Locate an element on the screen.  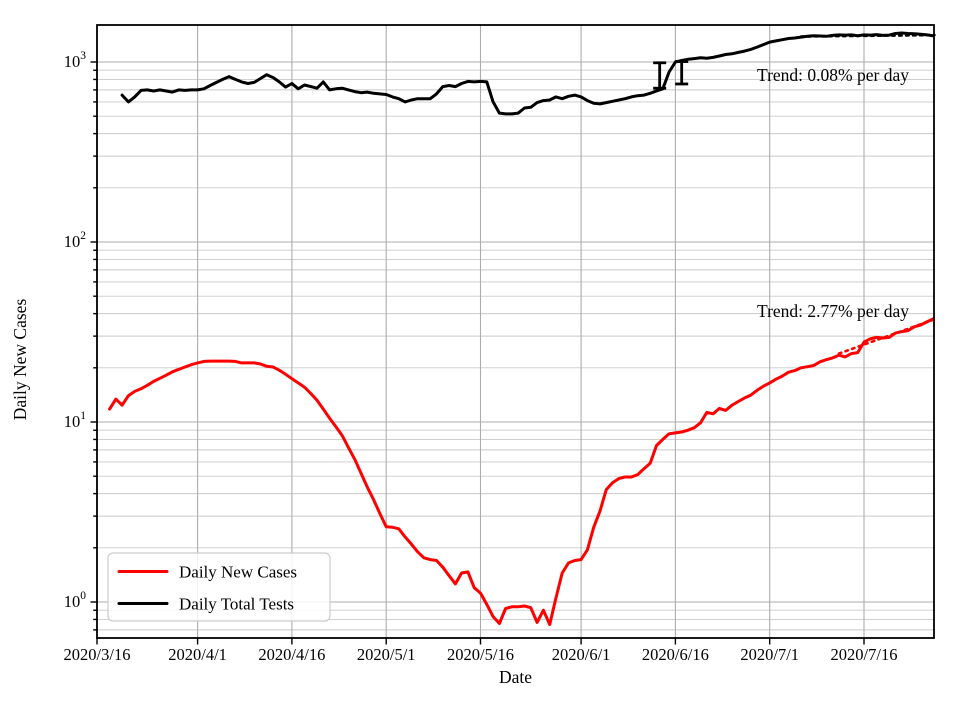
x-axis-label: Date is located at coordinates (515, 677).